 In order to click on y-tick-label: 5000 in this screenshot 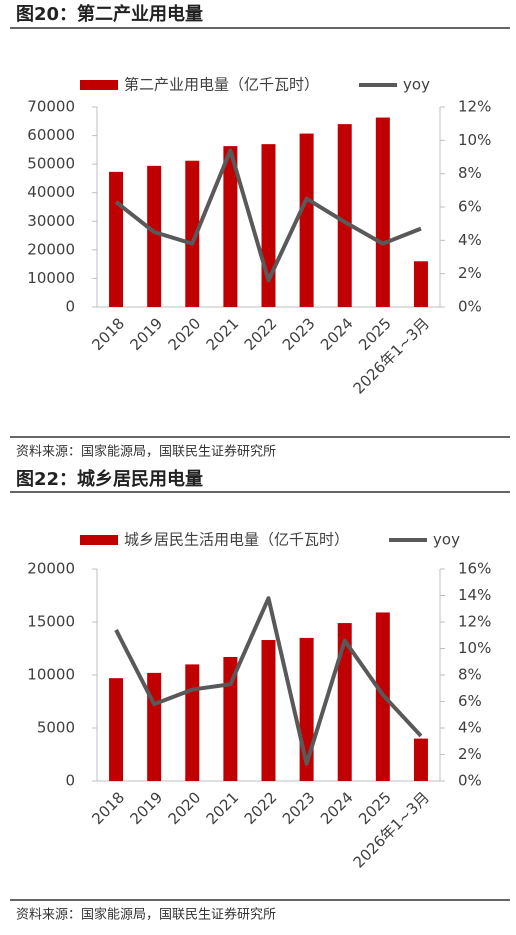, I will do `click(56, 728)`.